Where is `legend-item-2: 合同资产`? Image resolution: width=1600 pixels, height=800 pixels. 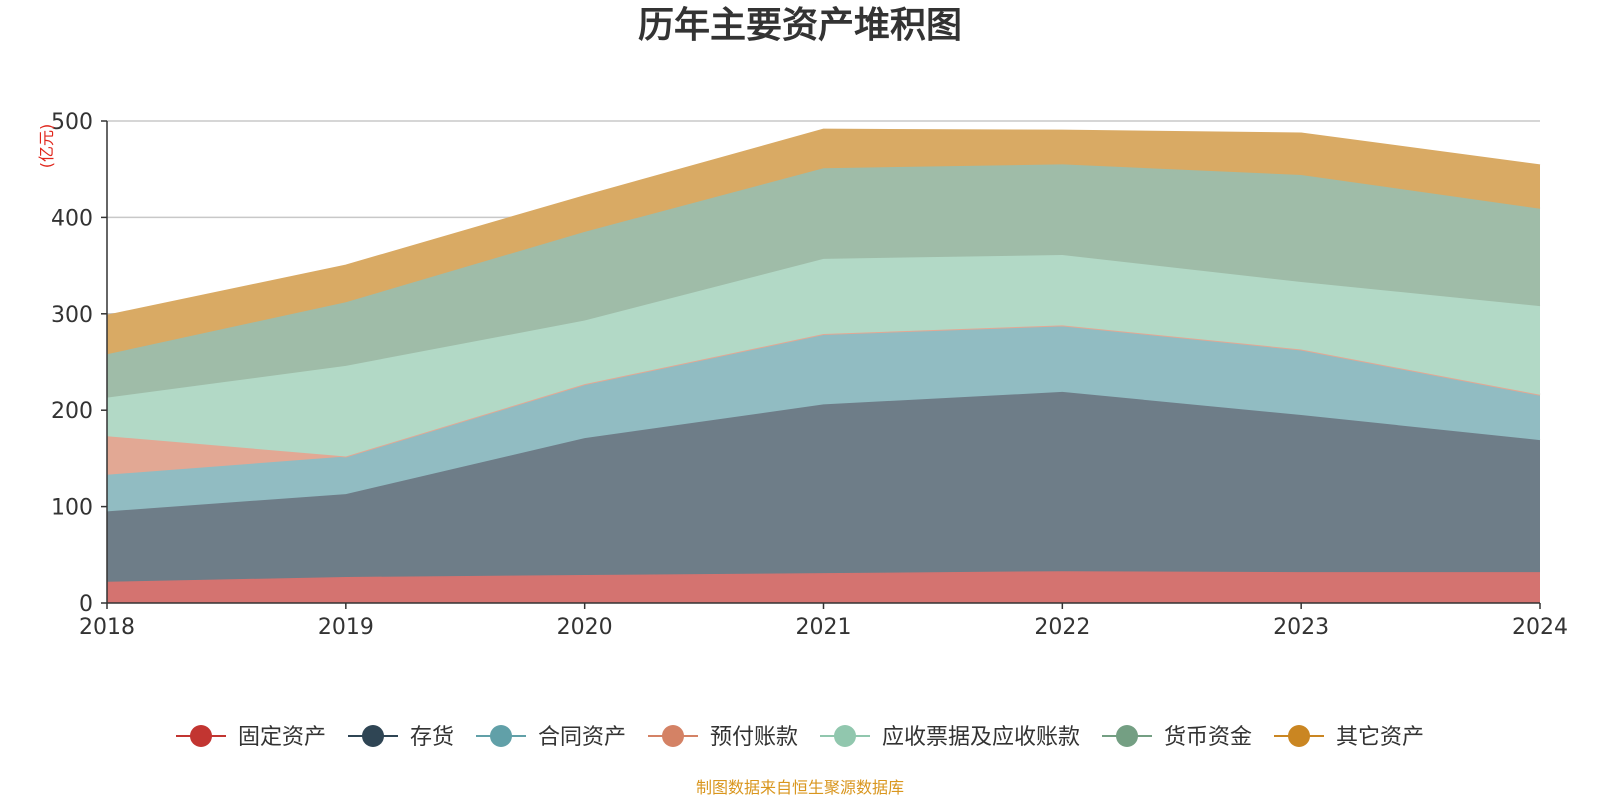 legend-item-2: 合同资产 is located at coordinates (551, 737).